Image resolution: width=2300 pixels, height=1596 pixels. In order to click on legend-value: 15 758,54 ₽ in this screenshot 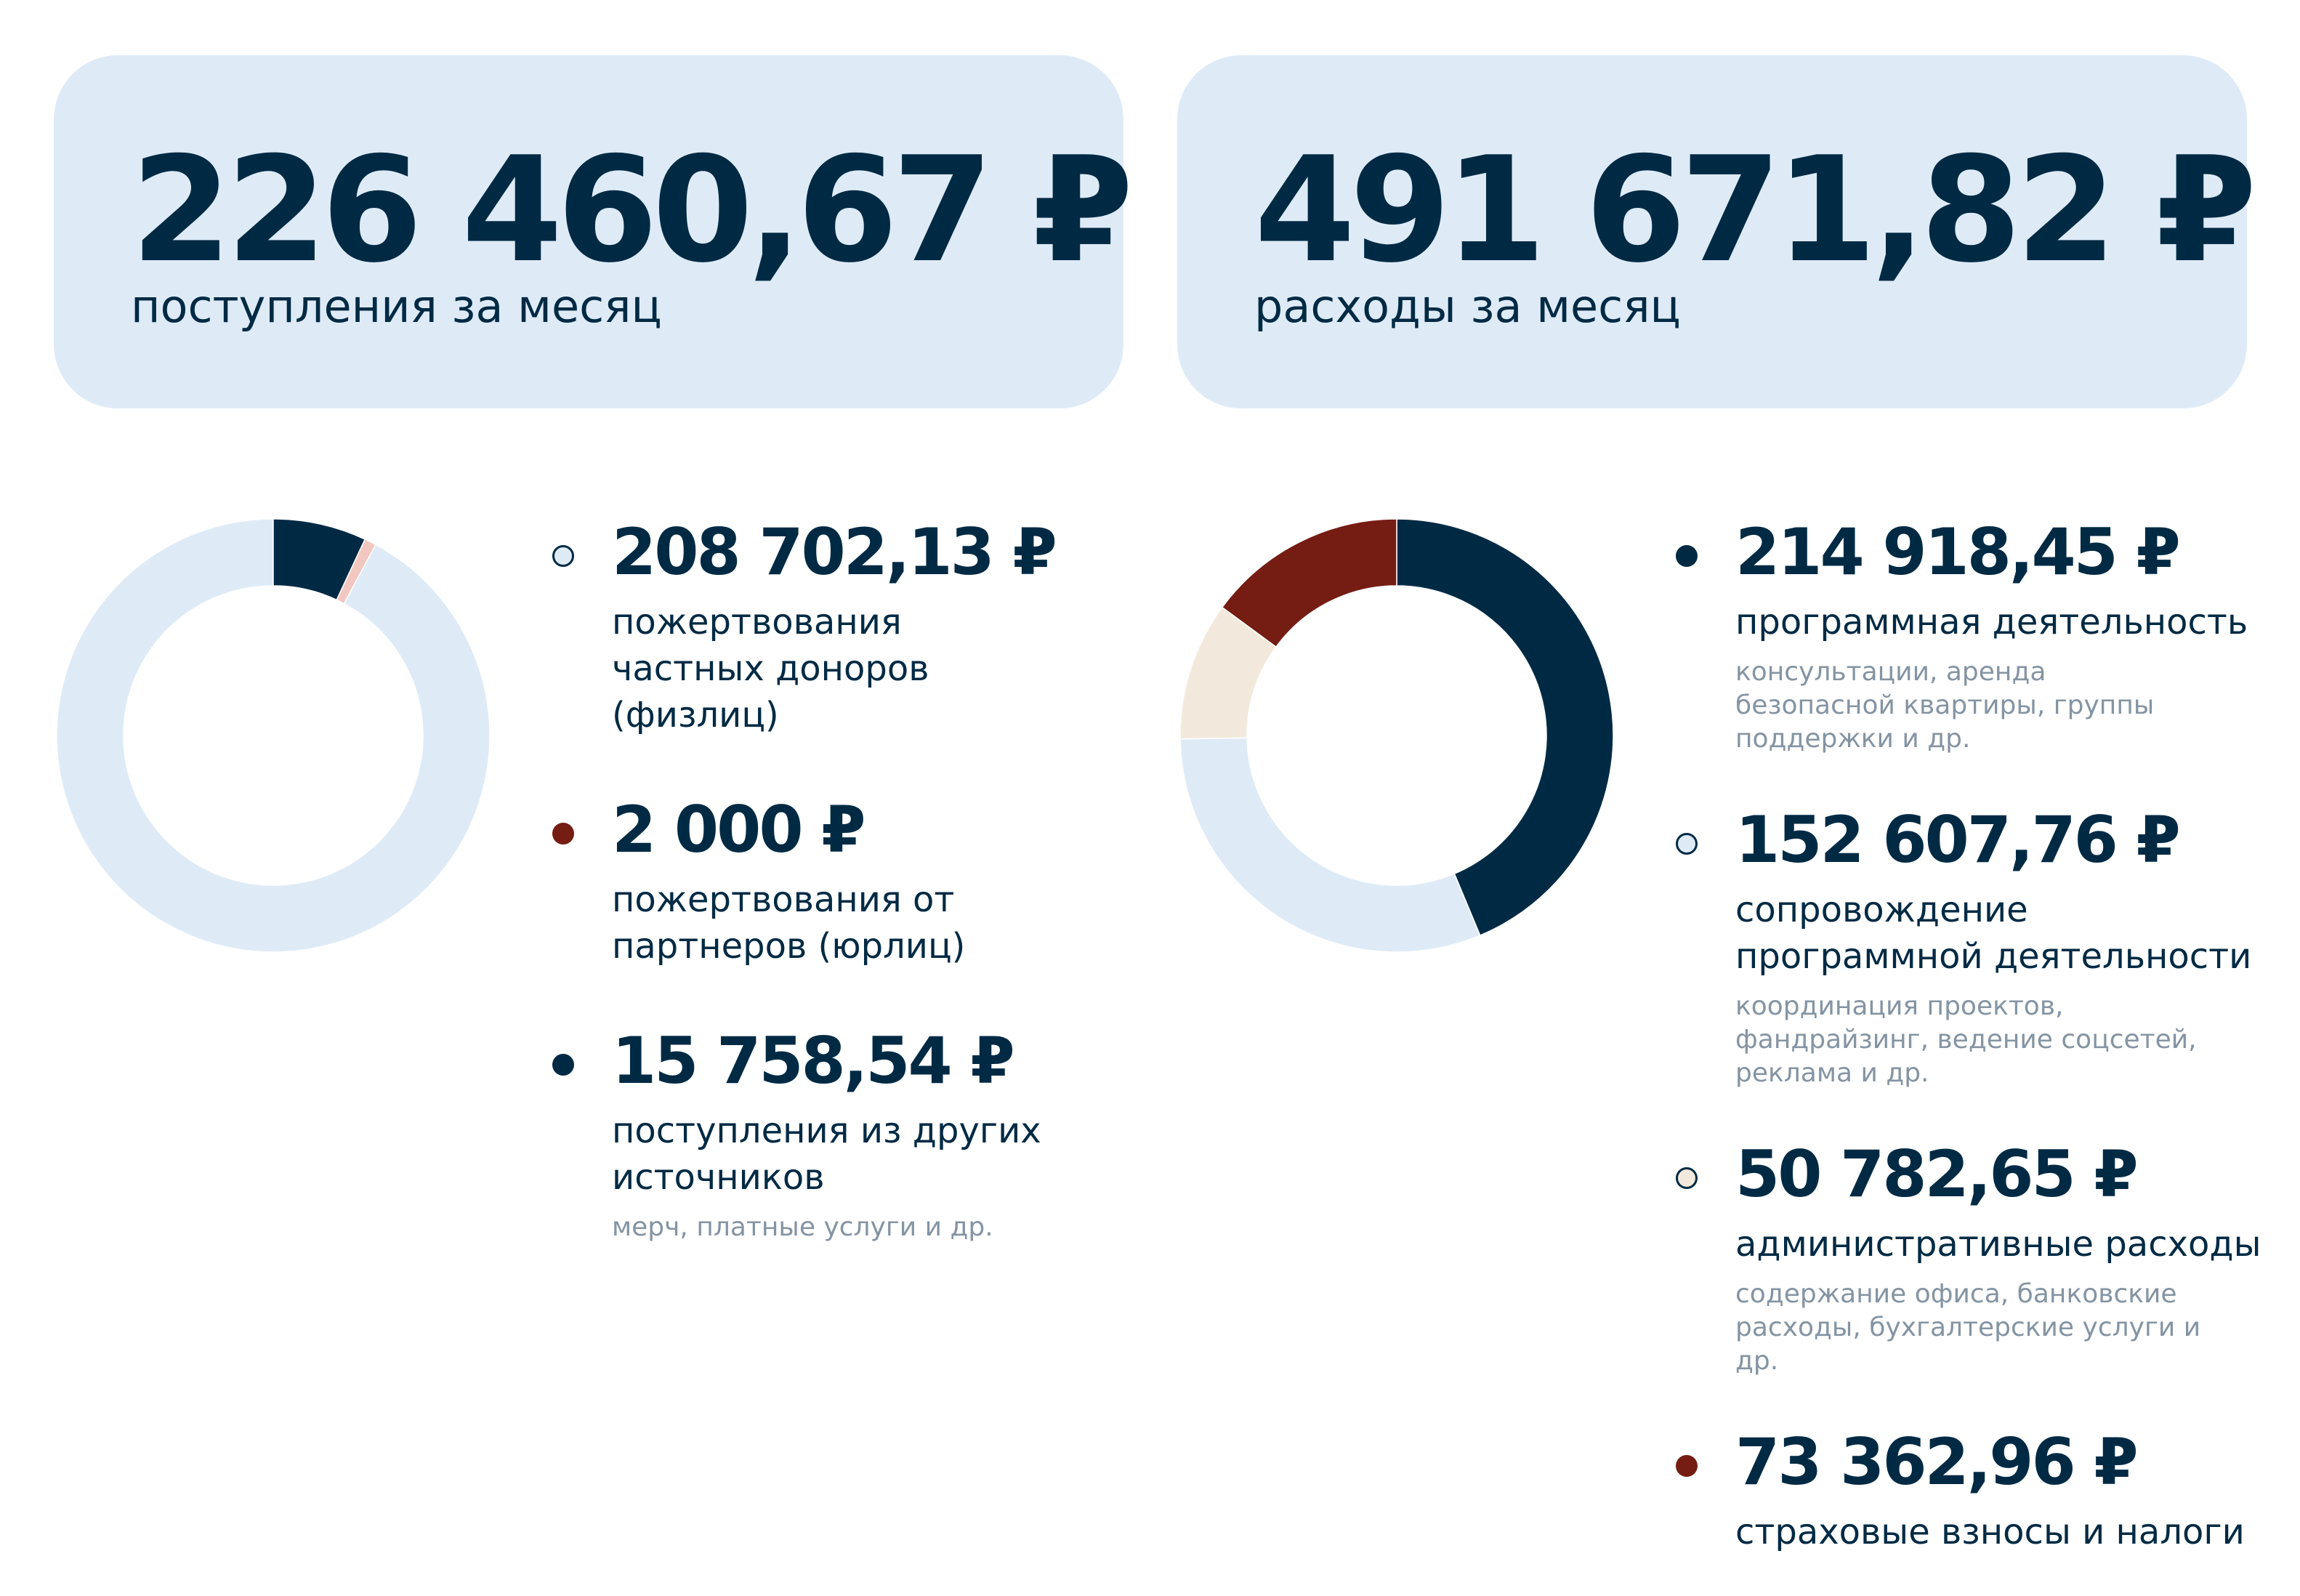, I will do `click(813, 1060)`.